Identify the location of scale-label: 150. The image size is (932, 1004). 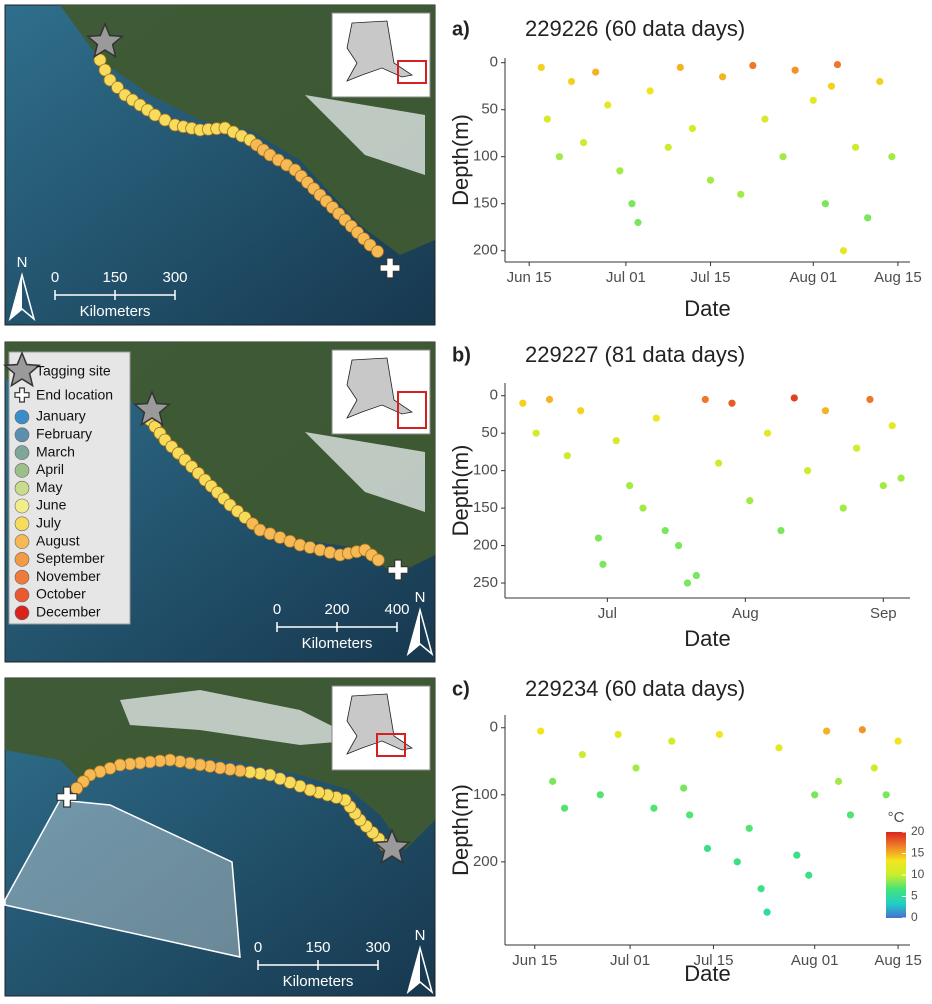
(114, 277).